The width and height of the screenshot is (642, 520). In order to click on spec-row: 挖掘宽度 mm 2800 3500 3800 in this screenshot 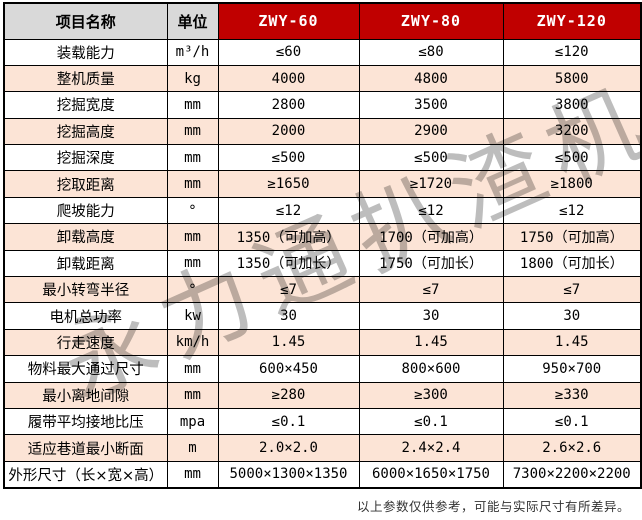, I will do `click(322, 105)`.